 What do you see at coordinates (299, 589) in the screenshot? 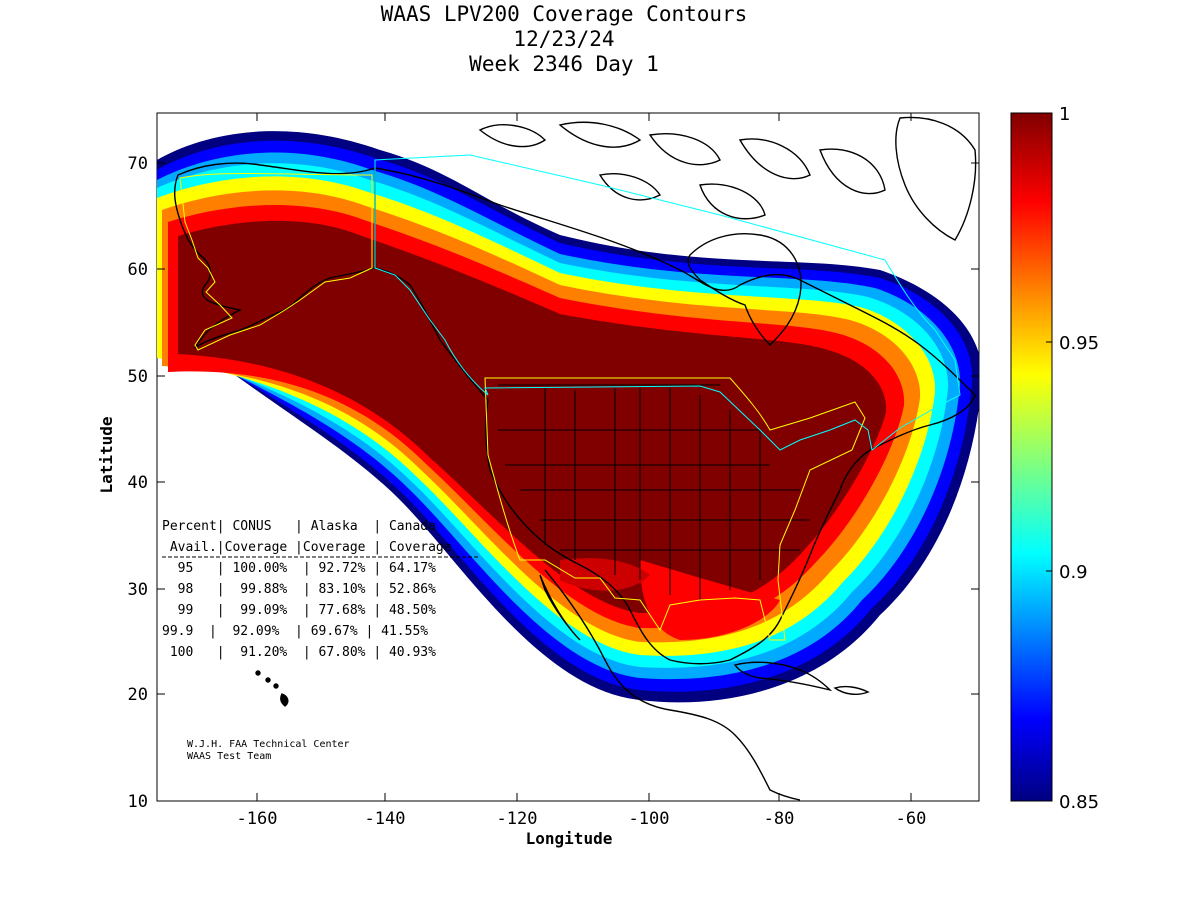
I see `table-row: 98 | 99.88% | 83.10% | 52.86%` at bounding box center [299, 589].